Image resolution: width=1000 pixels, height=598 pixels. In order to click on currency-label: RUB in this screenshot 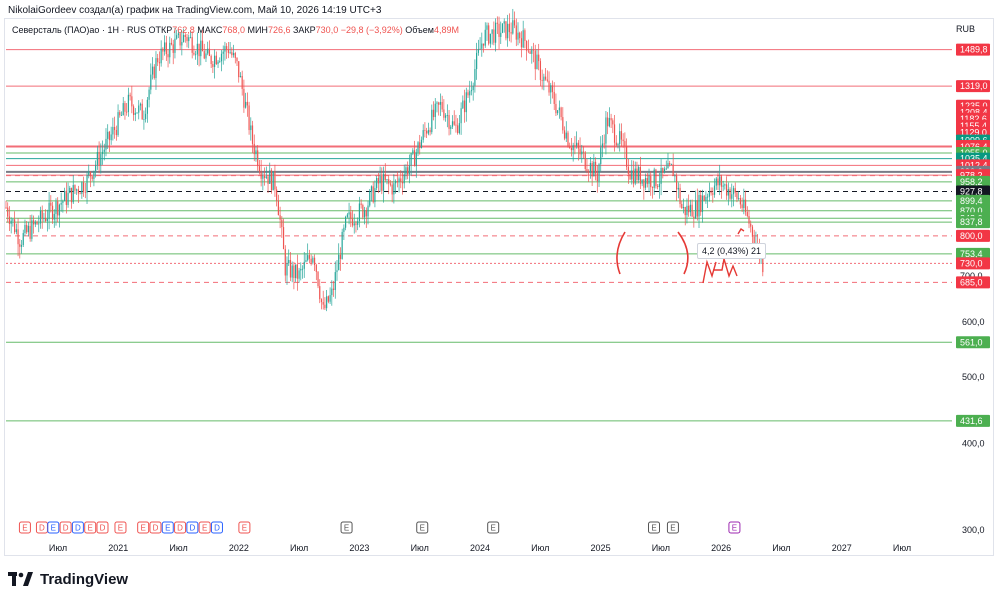, I will do `click(966, 29)`.